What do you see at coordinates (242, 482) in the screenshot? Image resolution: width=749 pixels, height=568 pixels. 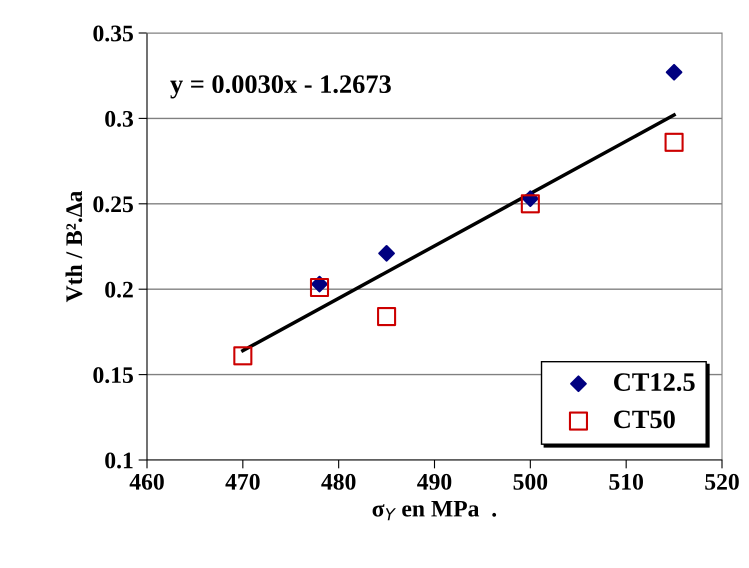 I see `x-tick-label: 470` at bounding box center [242, 482].